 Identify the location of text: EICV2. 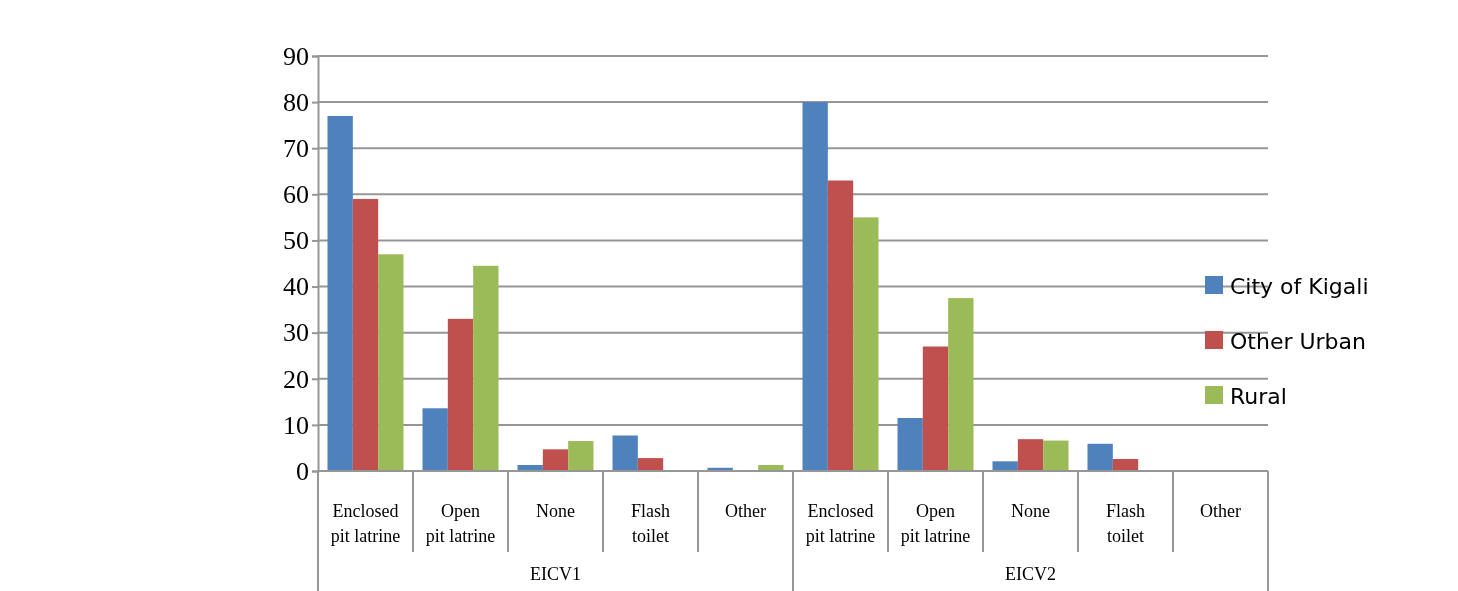
(1030, 574).